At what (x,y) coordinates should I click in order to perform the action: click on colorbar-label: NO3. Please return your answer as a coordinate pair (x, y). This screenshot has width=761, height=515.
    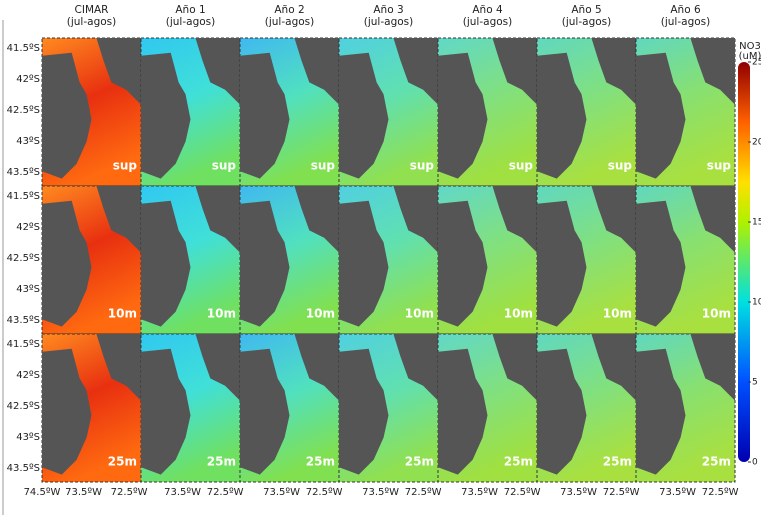
    Looking at the image, I should click on (750, 46).